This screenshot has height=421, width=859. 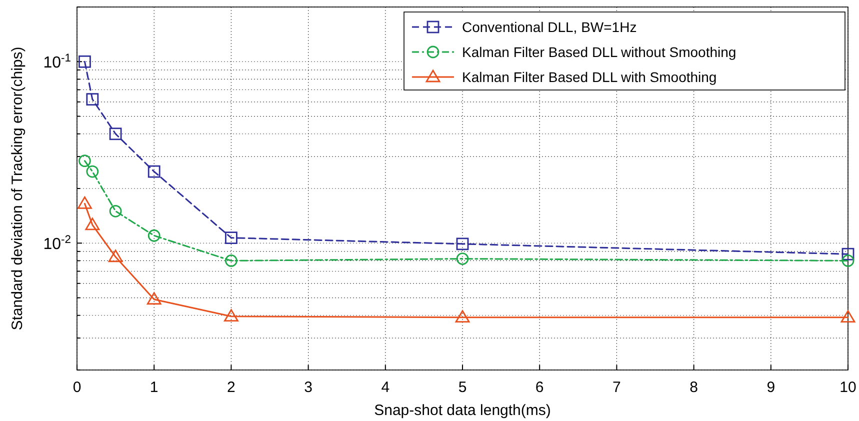 I want to click on x-tick-label: 2, so click(x=231, y=387).